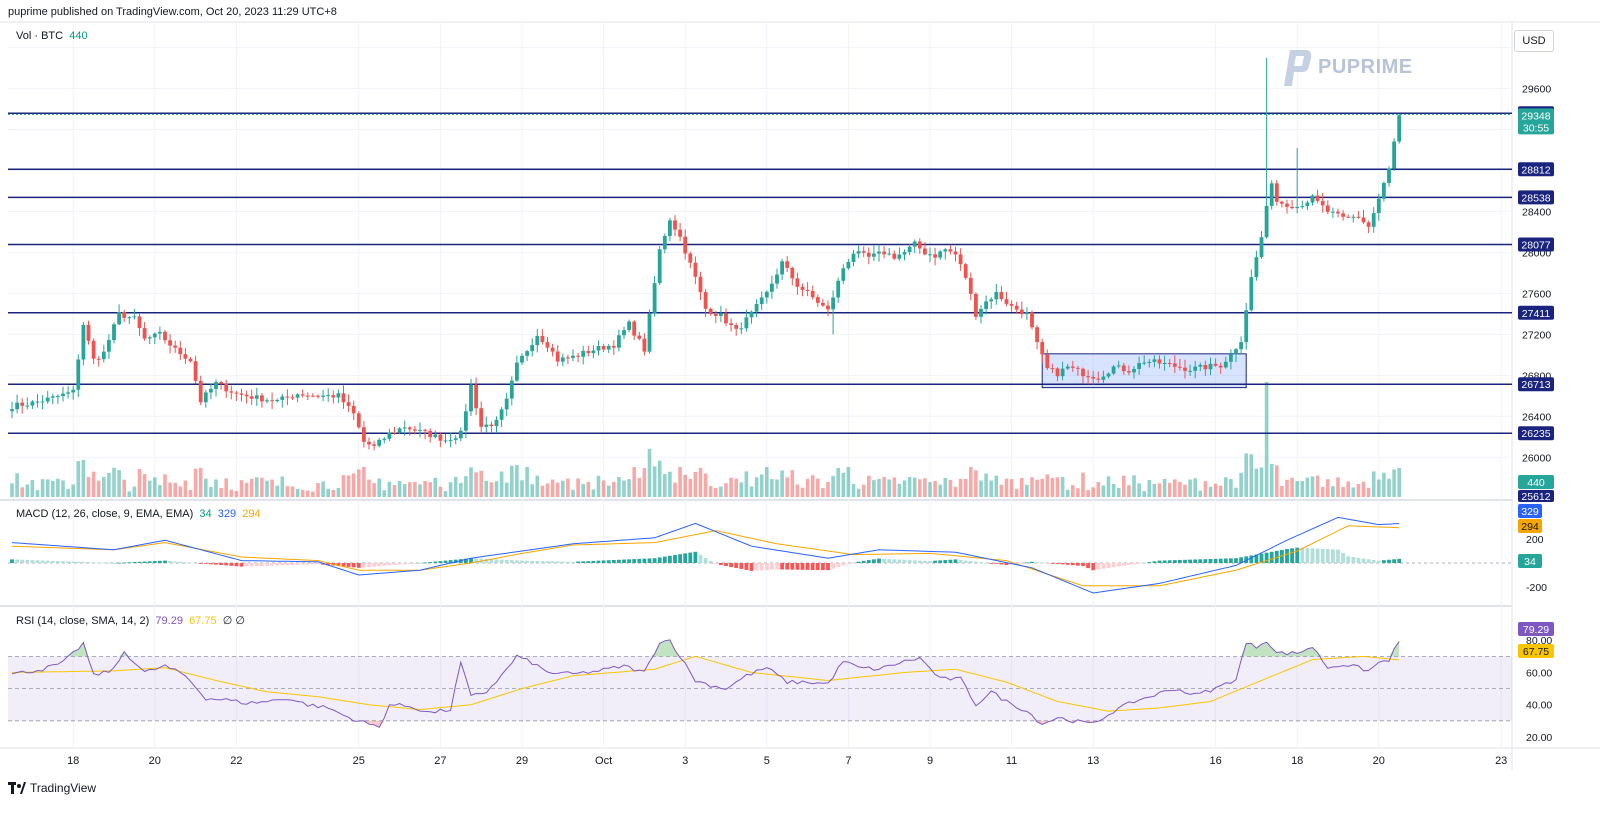 The width and height of the screenshot is (1600, 819). Describe the element at coordinates (1530, 526) in the screenshot. I see `macd-signal-label-bg` at that location.